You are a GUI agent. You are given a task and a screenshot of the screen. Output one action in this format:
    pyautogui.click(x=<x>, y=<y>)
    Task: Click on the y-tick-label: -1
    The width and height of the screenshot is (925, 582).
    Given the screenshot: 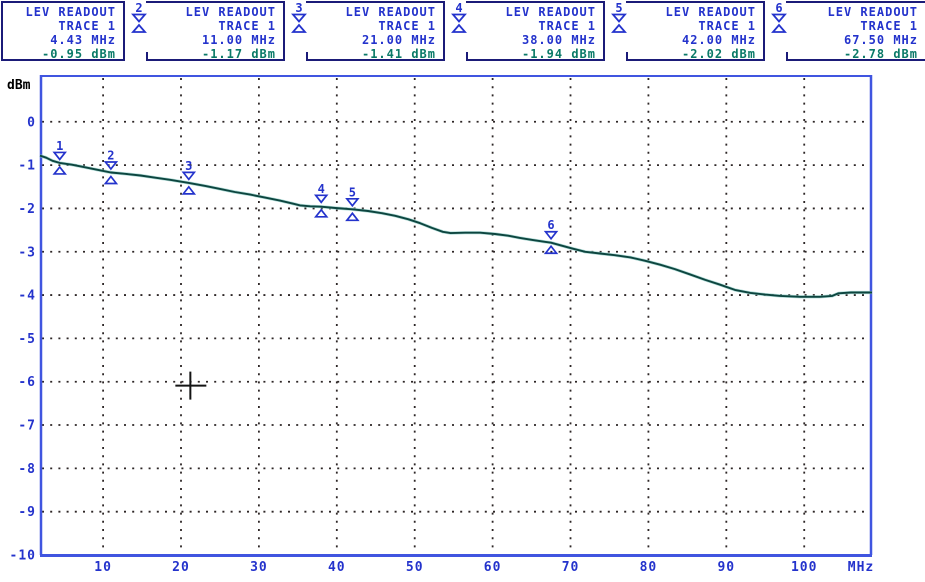 What is the action you would take?
    pyautogui.click(x=27, y=166)
    